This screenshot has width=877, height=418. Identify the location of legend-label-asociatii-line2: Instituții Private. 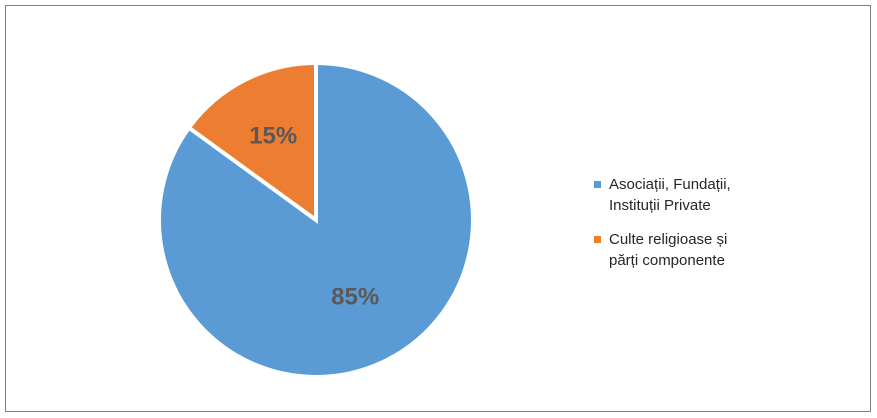
(660, 205).